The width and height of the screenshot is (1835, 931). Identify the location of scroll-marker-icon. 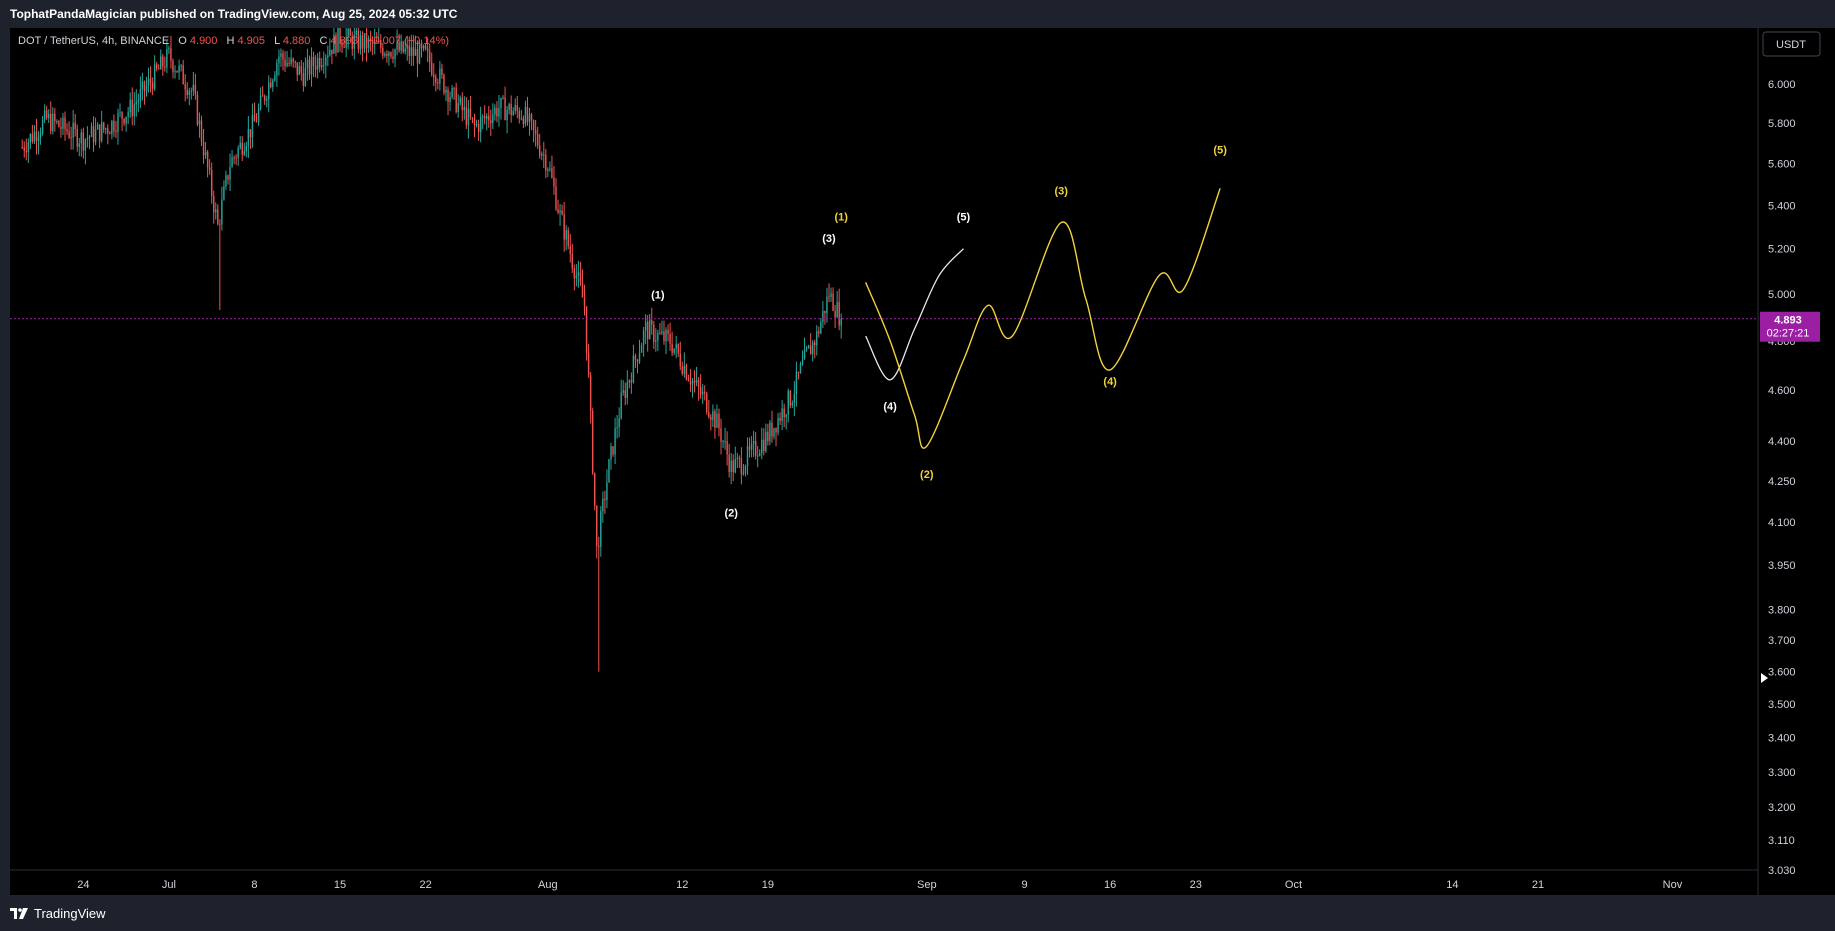
(1764, 678).